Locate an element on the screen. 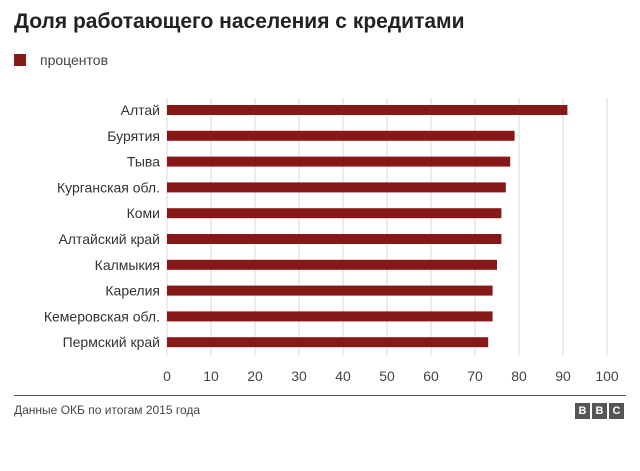 The image size is (640, 471). legend: процентов is located at coordinates (61, 60).